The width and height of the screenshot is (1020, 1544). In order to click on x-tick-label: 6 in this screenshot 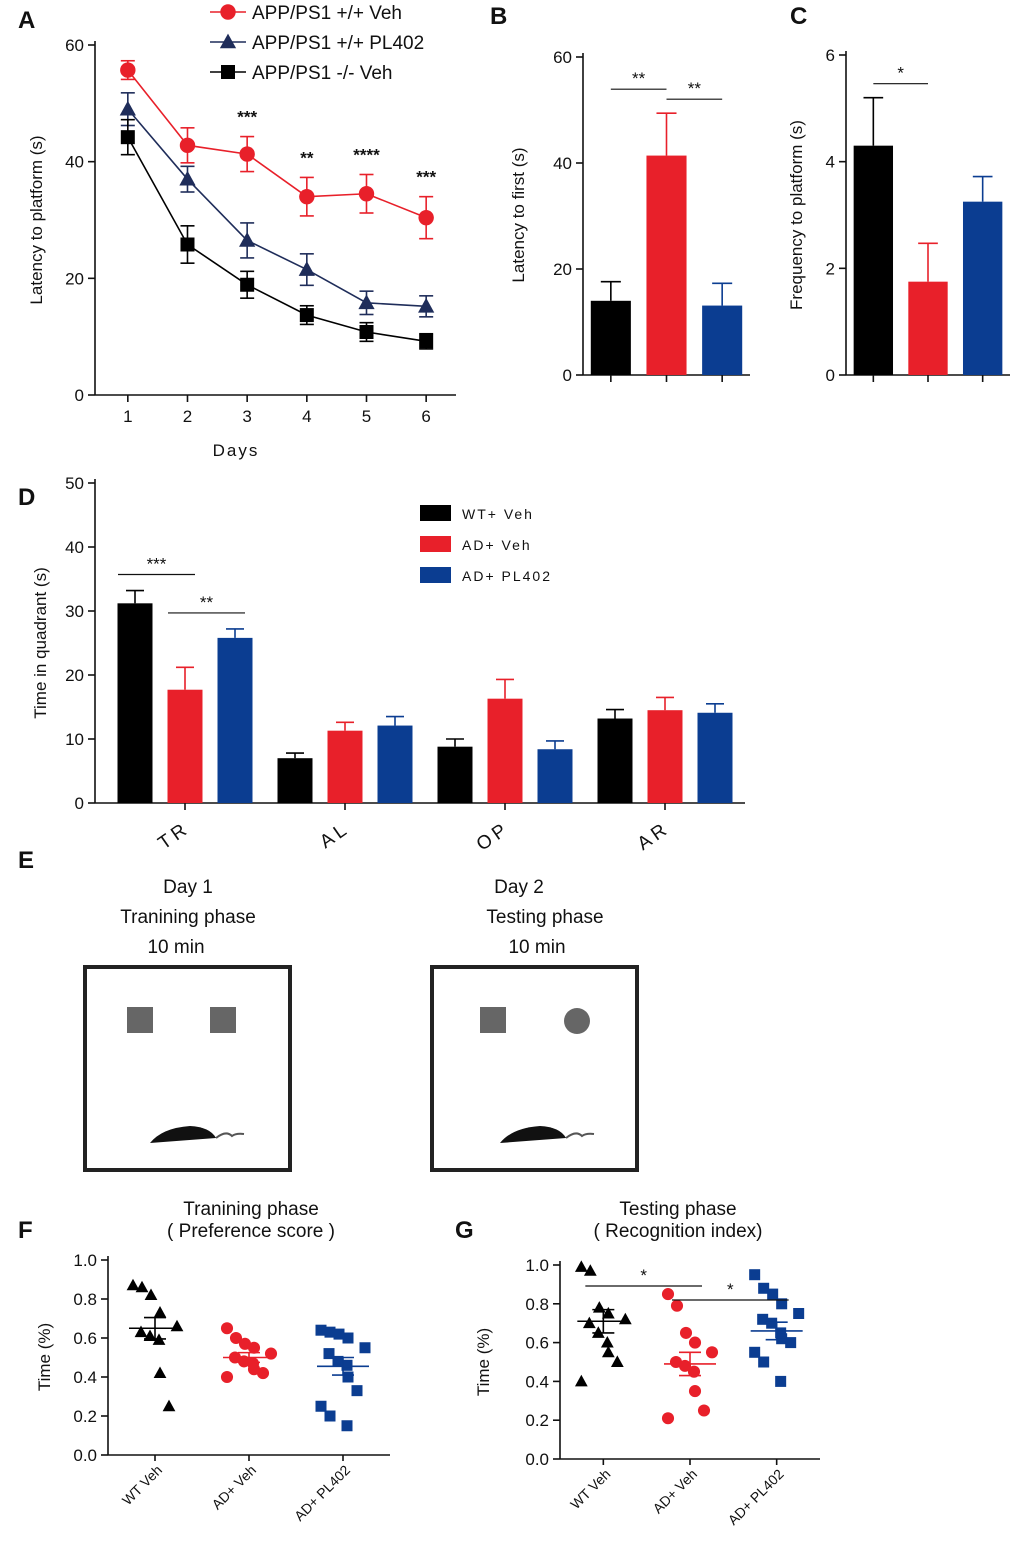, I will do `click(425, 416)`.